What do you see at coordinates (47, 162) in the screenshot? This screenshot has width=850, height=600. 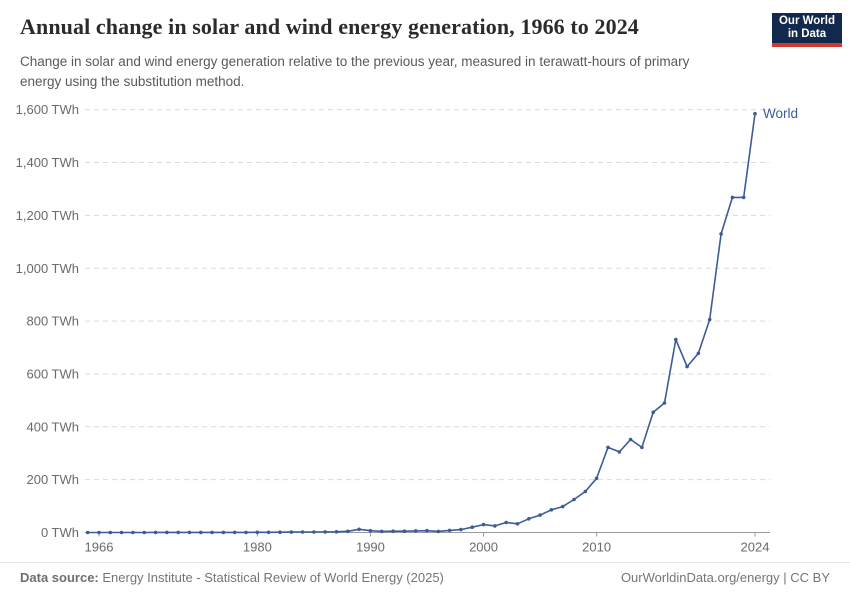 I see `y-axis-tick-label: 1,400 TWh` at bounding box center [47, 162].